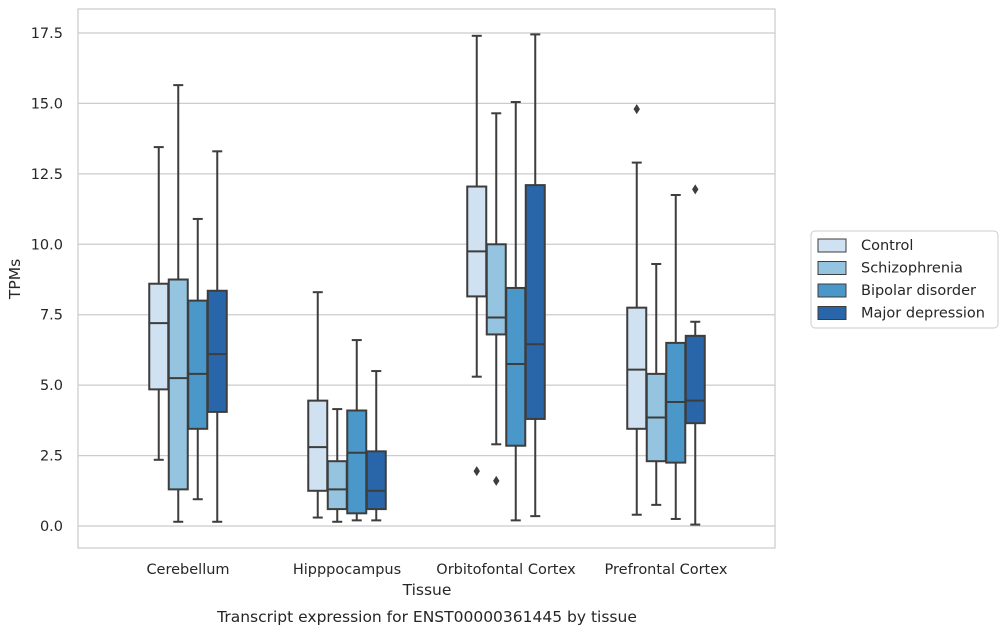 This screenshot has width=1007, height=634. What do you see at coordinates (47, 34) in the screenshot?
I see `y-tick-label: 17.5` at bounding box center [47, 34].